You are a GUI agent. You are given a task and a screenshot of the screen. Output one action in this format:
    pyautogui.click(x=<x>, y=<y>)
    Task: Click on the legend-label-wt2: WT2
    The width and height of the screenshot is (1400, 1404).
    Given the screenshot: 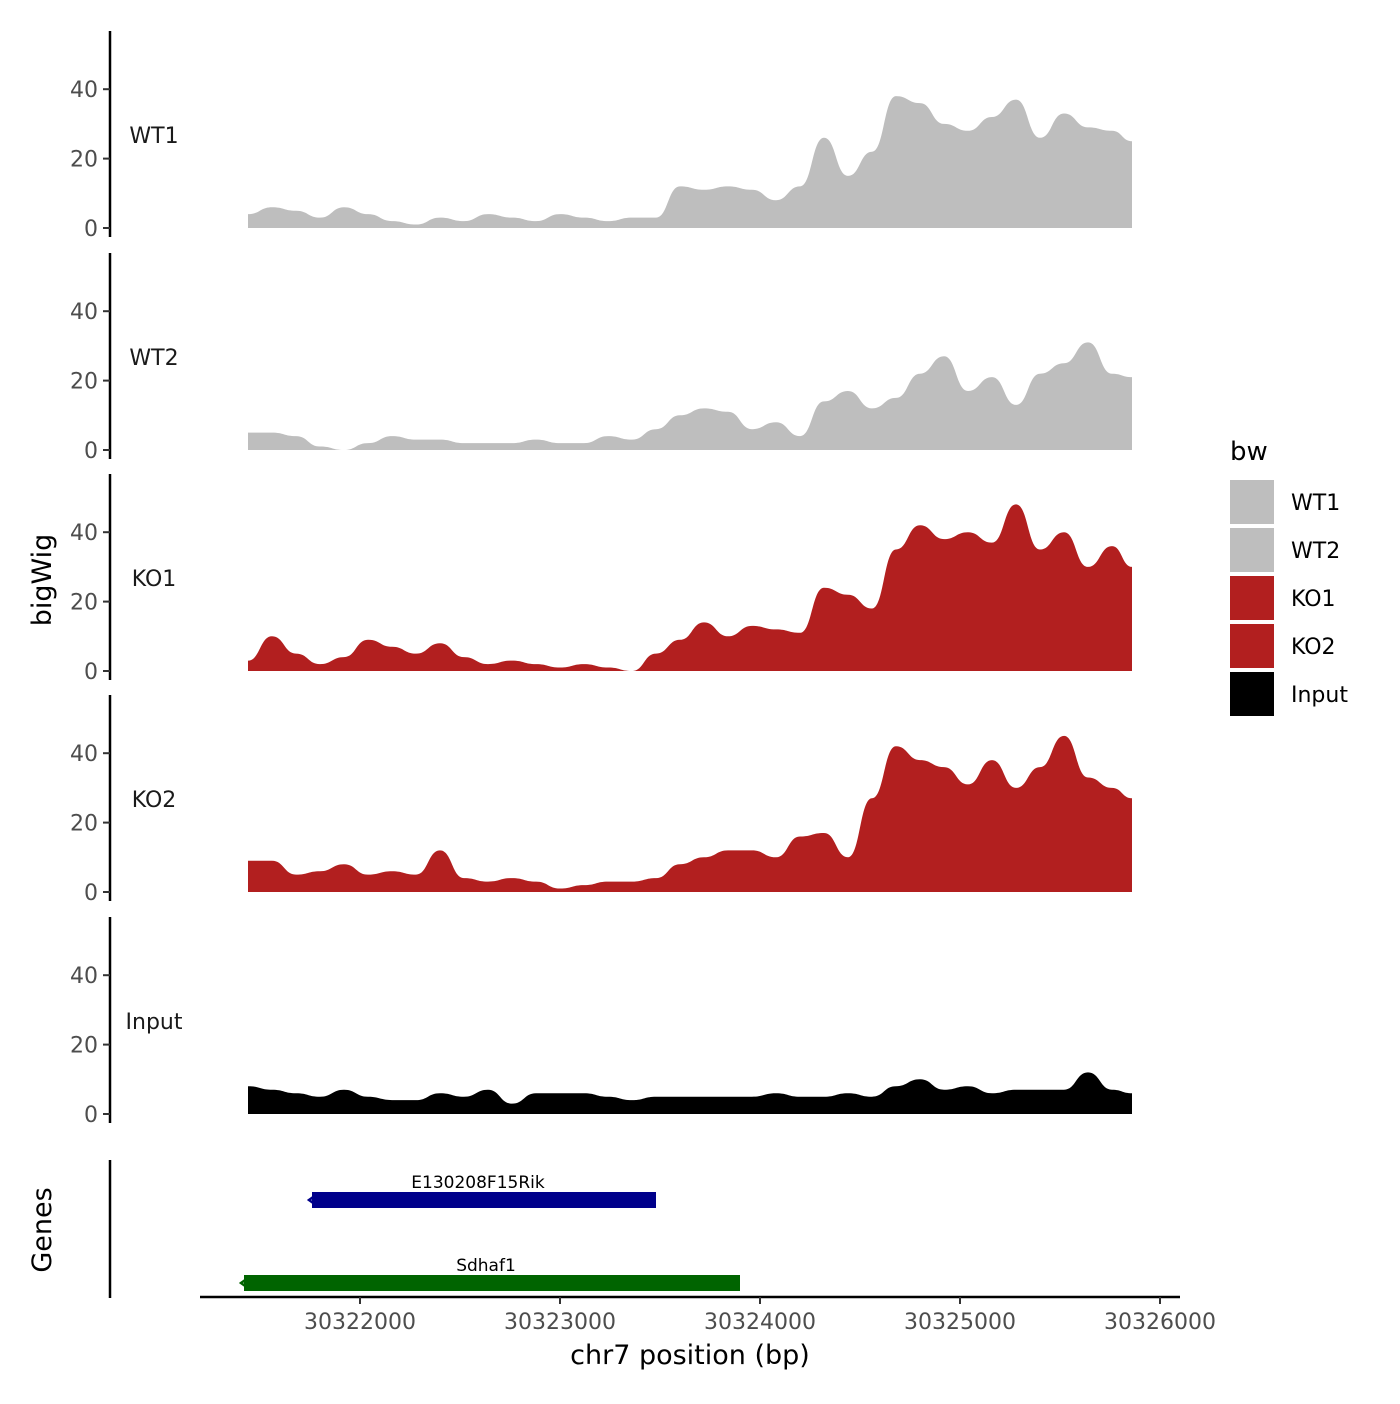 What is the action you would take?
    pyautogui.click(x=1315, y=551)
    